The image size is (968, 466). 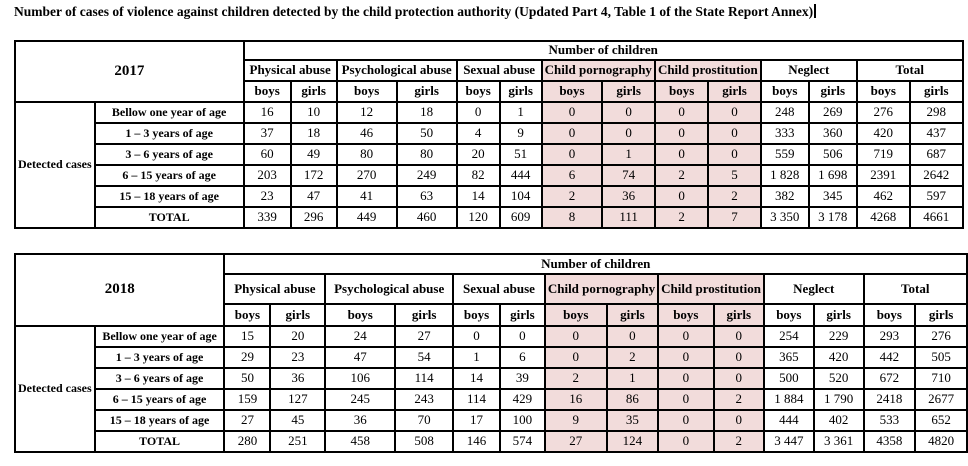 I want to click on category-header: Physical abuse, so click(x=275, y=289).